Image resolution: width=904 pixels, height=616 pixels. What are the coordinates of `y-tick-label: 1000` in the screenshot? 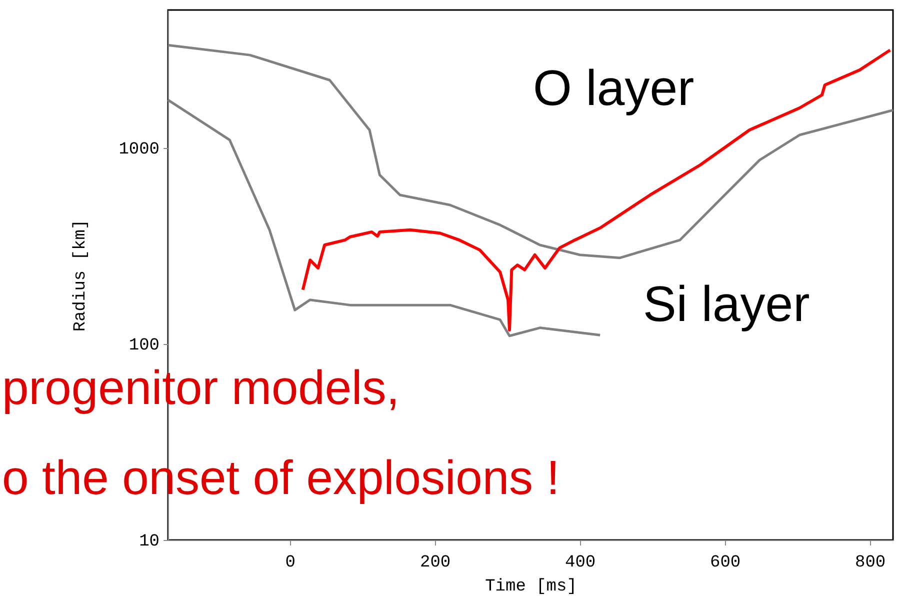 It's located at (139, 150).